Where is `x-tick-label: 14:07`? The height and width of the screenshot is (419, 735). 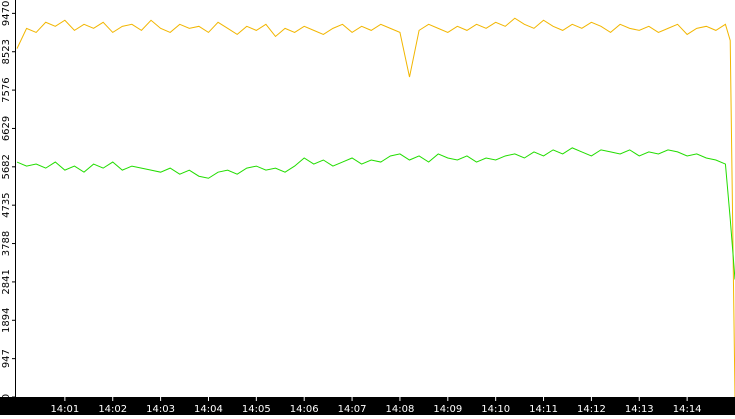
x-tick-label: 14:07 is located at coordinates (352, 409).